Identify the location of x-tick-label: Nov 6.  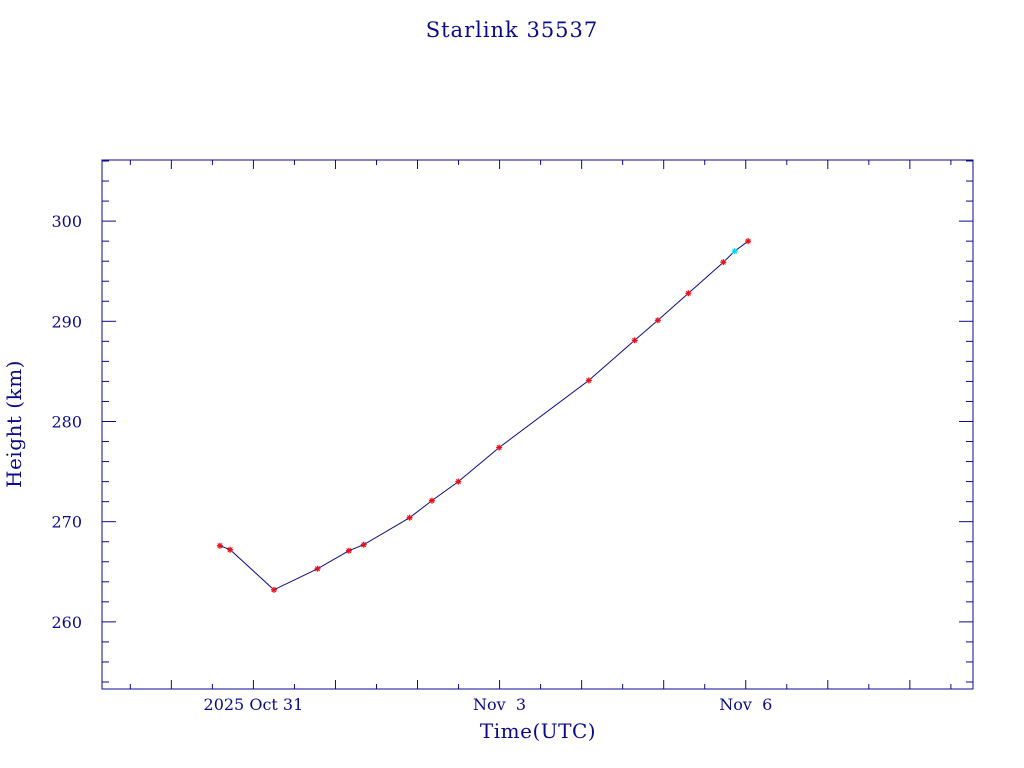
(745, 704).